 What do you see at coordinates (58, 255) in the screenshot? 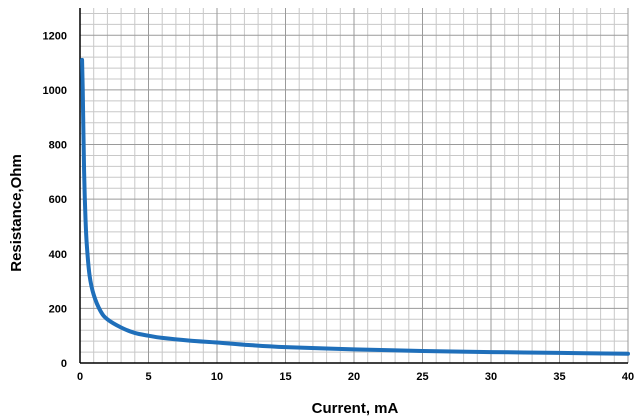
I see `y-tick-label: 400` at bounding box center [58, 255].